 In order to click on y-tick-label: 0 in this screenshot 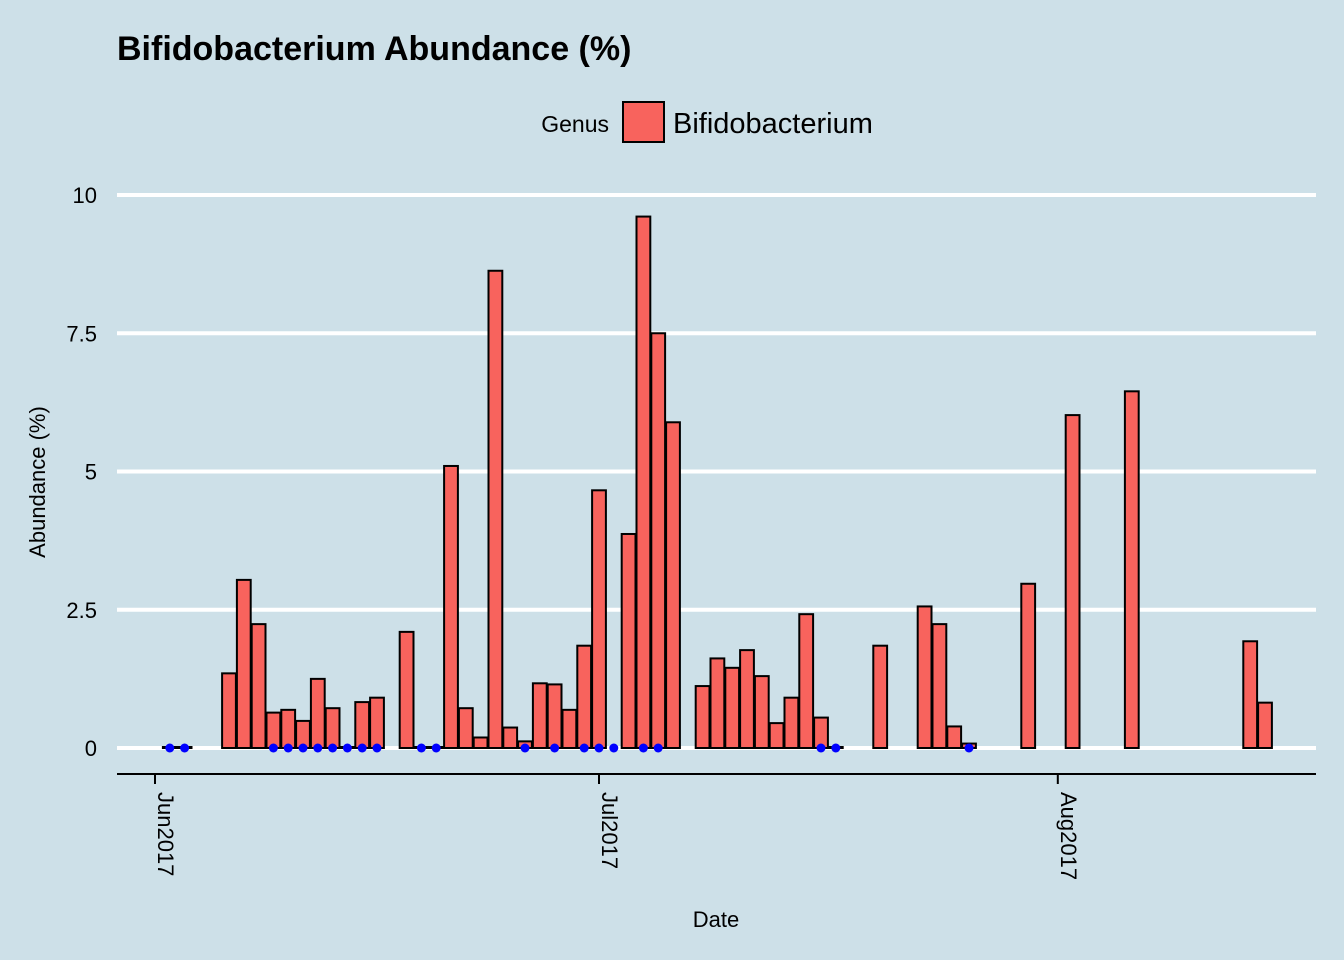, I will do `click(91, 748)`.